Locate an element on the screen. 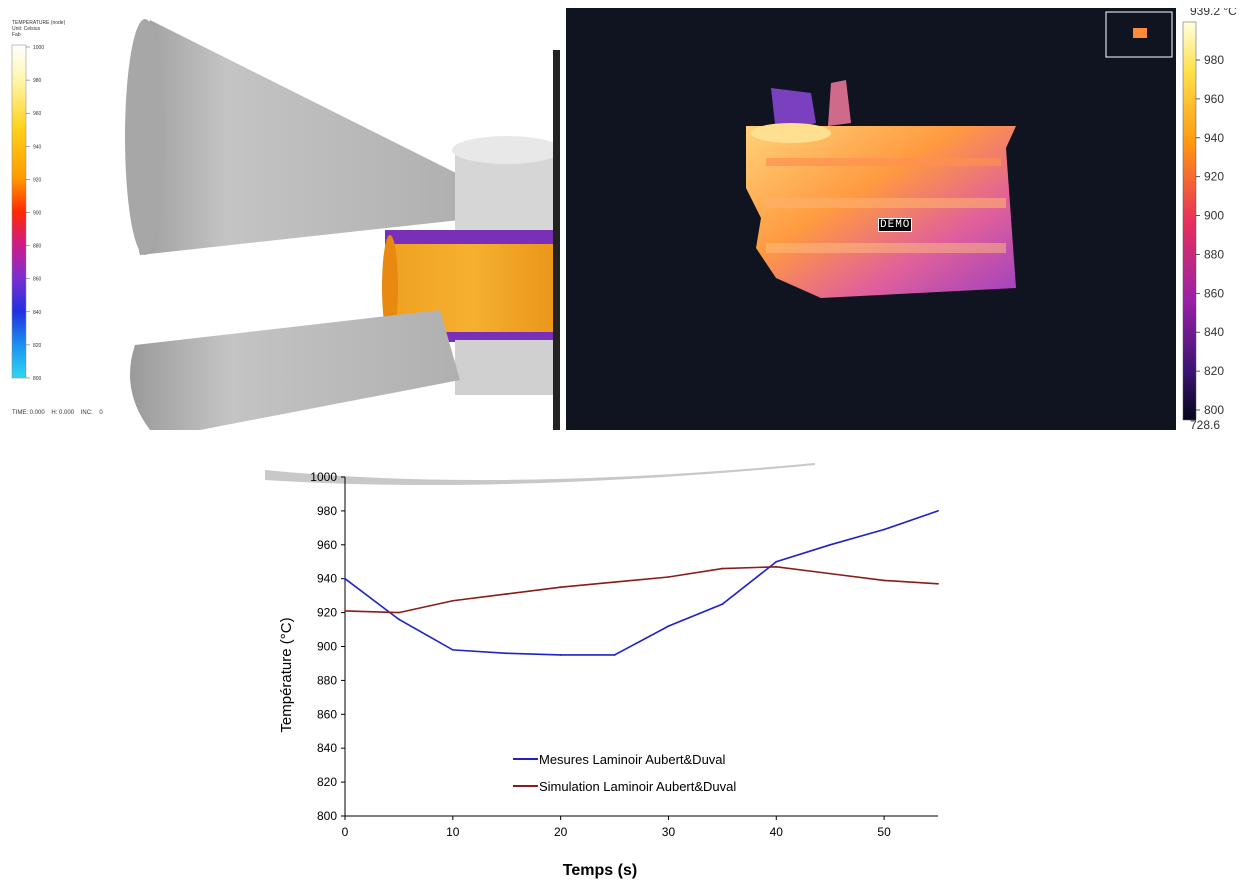  sim-scale-label: 880 is located at coordinates (37, 247).